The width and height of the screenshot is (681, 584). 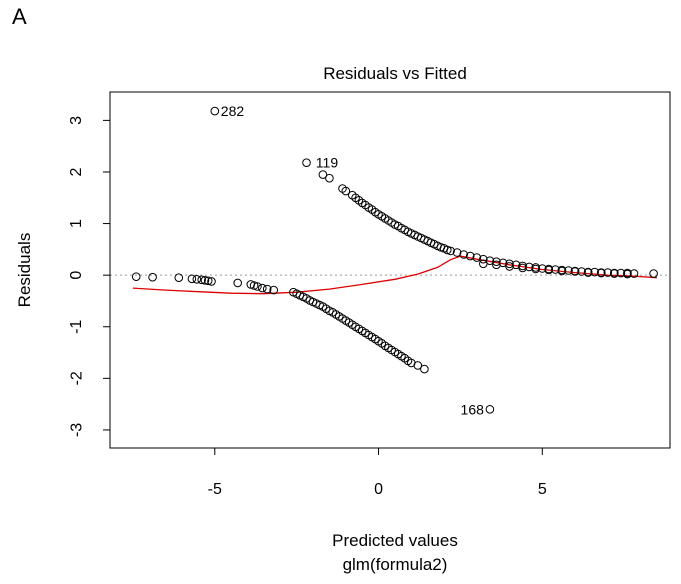 What do you see at coordinates (542, 489) in the screenshot?
I see `x-tick-label: 5` at bounding box center [542, 489].